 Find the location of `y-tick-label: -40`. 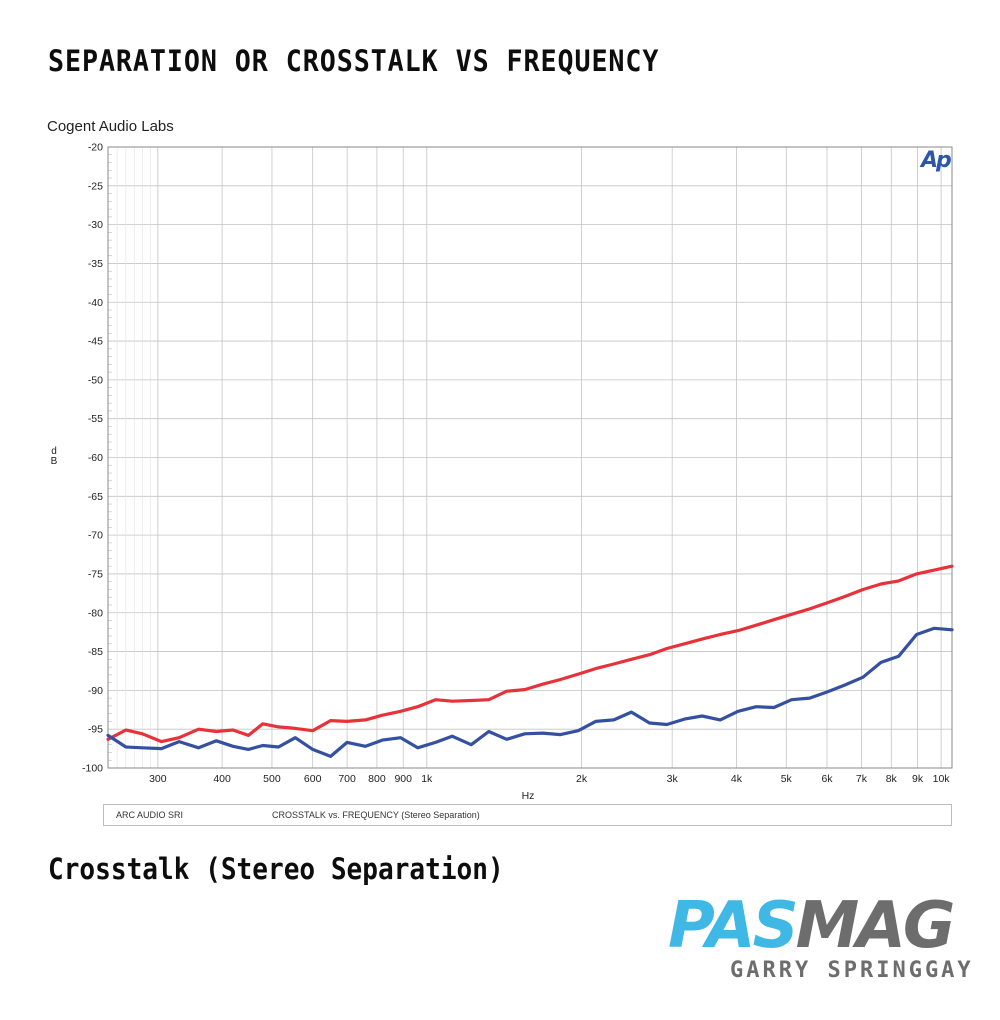

y-tick-label: -40 is located at coordinates (95, 303).